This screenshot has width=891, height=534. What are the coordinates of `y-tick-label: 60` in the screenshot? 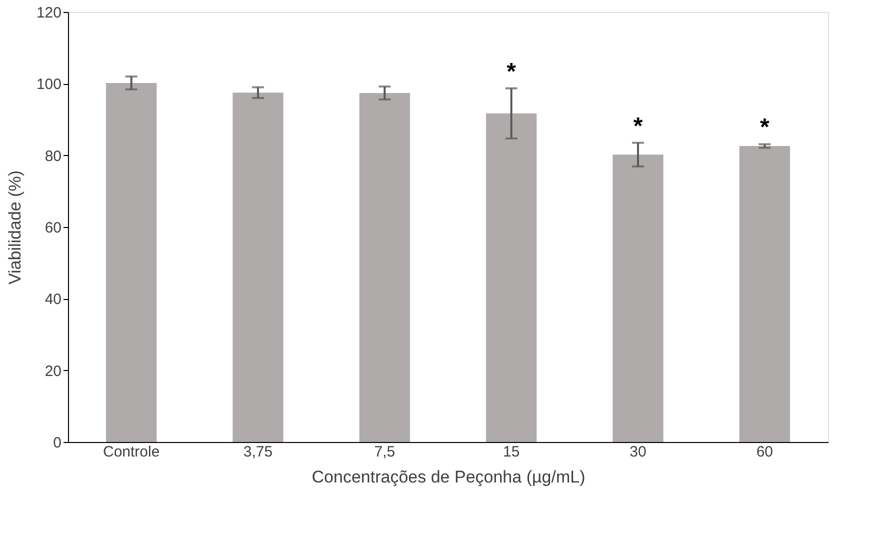 It's located at (53, 228).